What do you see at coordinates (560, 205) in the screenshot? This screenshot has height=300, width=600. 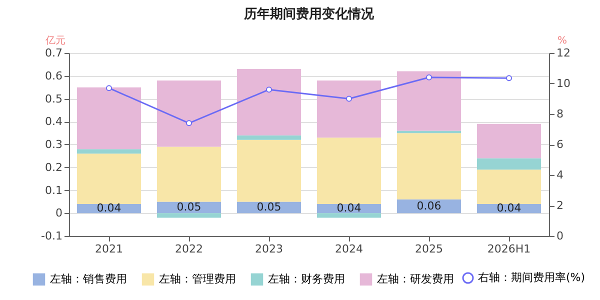 I see `y2-tick-label: 2` at bounding box center [560, 205].